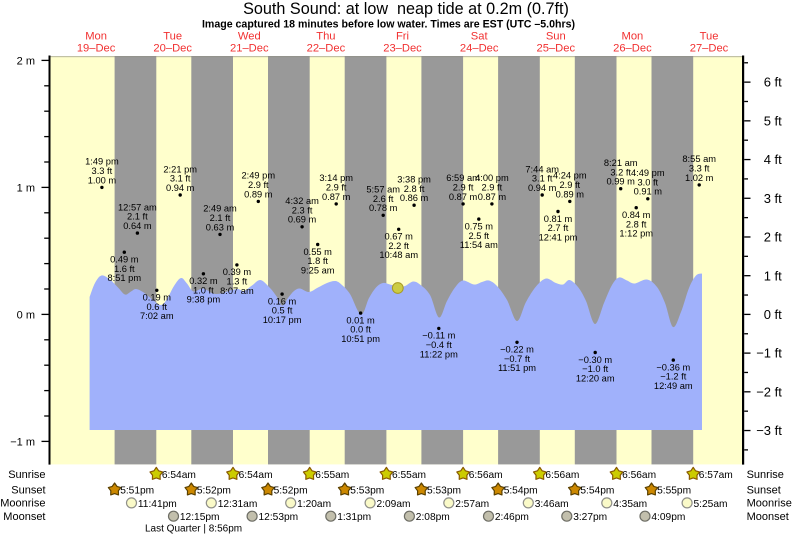  What do you see at coordinates (302, 201) in the screenshot?
I see `svg-text: 4:32 am` at bounding box center [302, 201].